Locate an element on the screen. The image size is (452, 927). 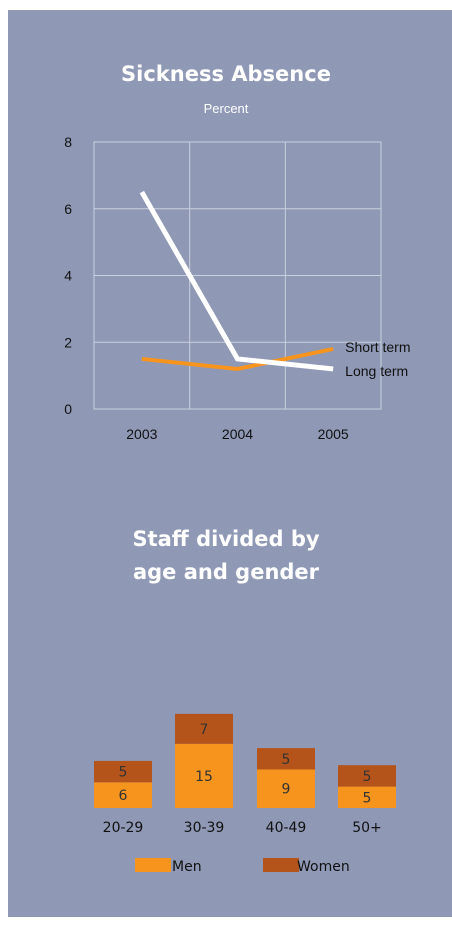
y-tick-label: 8 is located at coordinates (68, 142).